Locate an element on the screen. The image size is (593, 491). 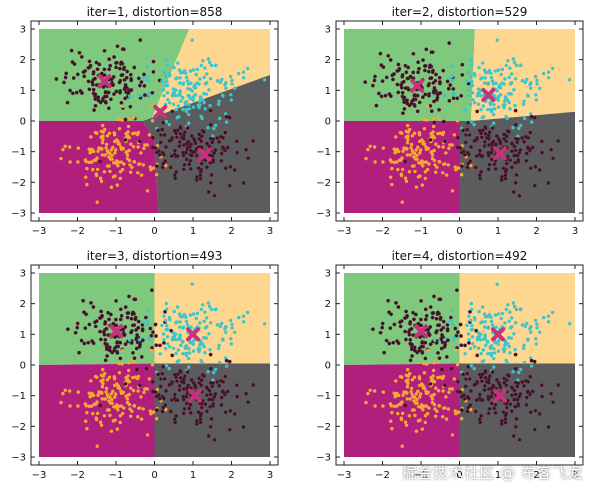
x-tick-label: 3 is located at coordinates (270, 475).